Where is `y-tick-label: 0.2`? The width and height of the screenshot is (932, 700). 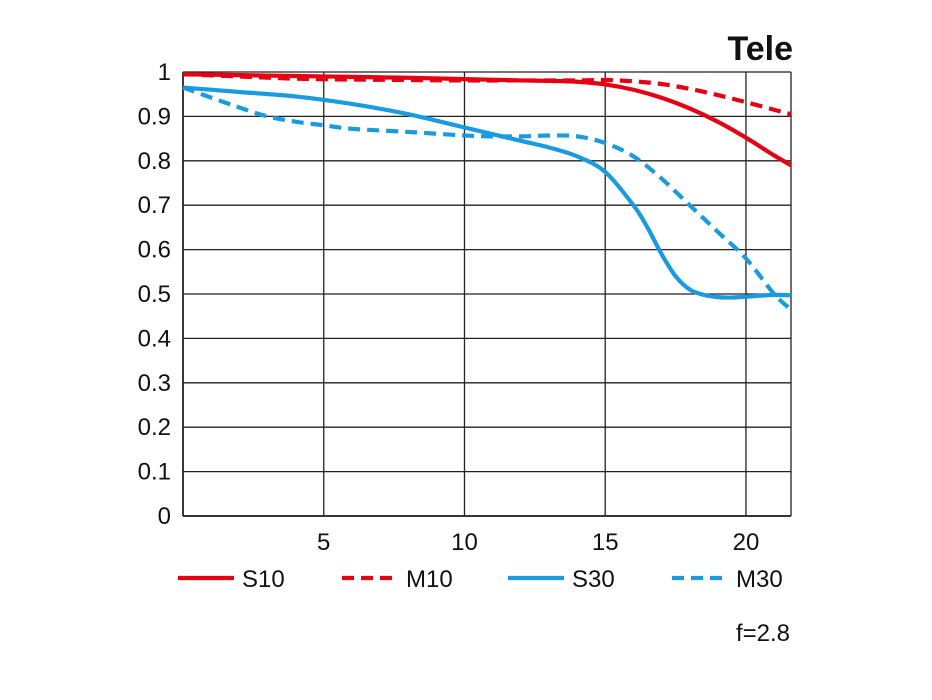
y-tick-label: 0.2 is located at coordinates (154, 427).